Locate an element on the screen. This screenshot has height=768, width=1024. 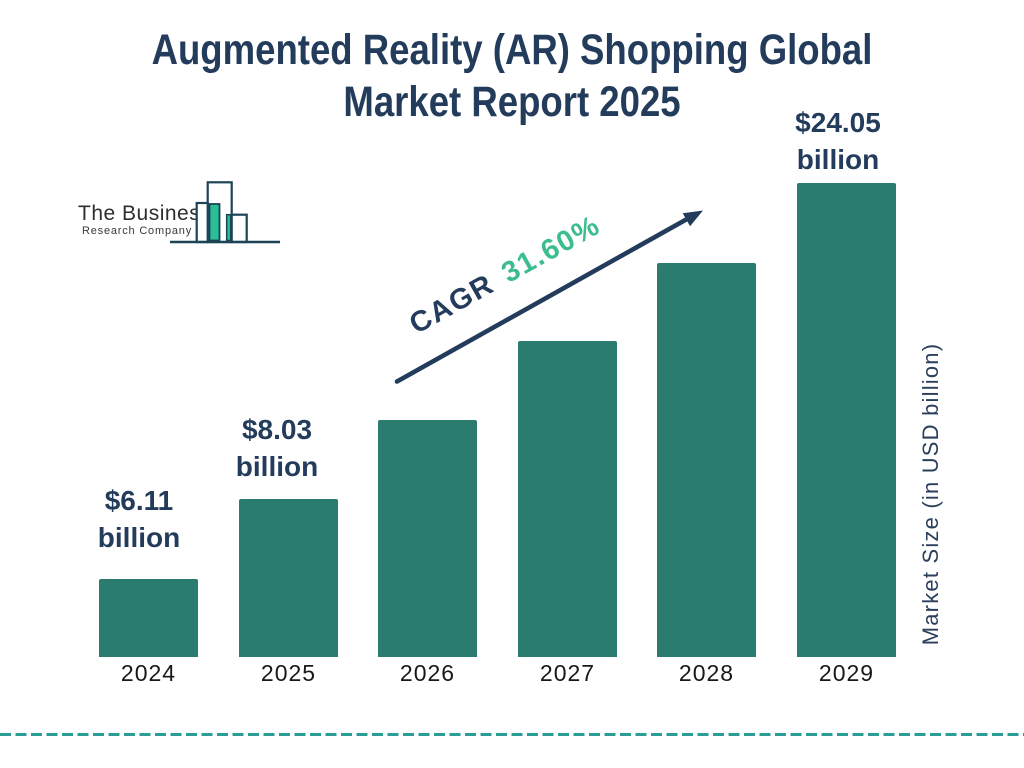
y-axis-label: Market Size (in USD billion) is located at coordinates (930, 494).